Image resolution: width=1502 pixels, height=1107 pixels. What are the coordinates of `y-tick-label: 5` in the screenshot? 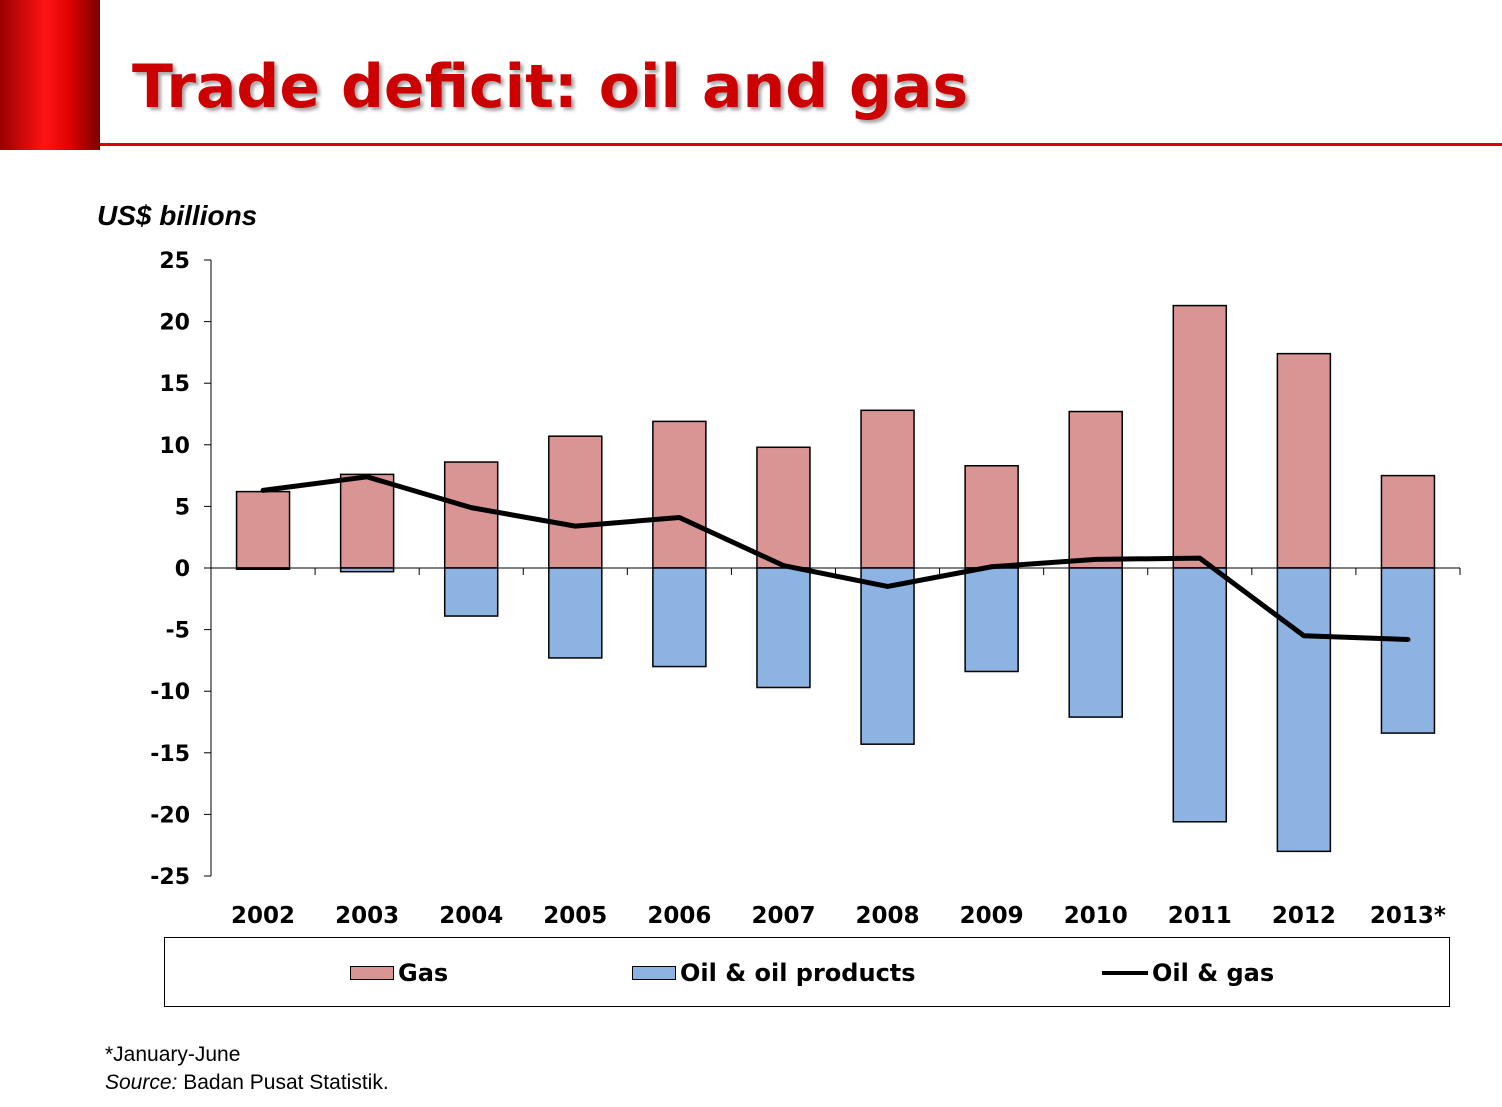 It's located at (182, 507).